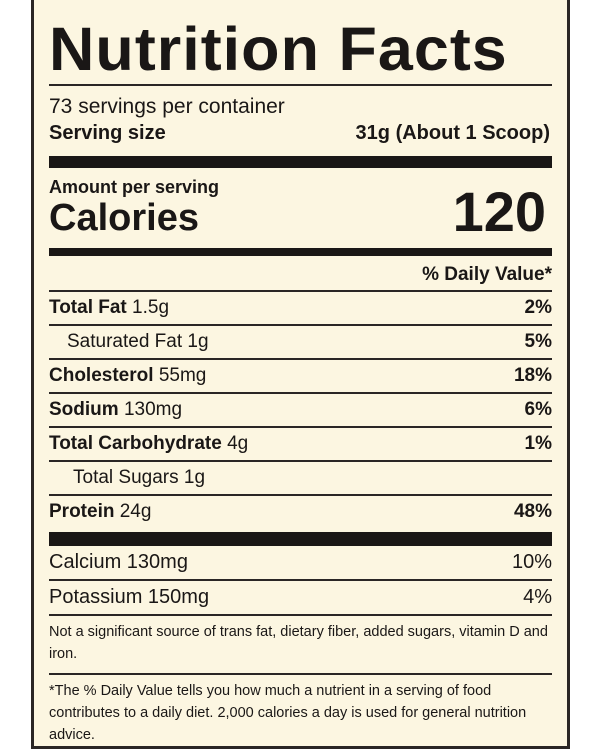 The height and width of the screenshot is (754, 600). I want to click on divider, so click(300, 85).